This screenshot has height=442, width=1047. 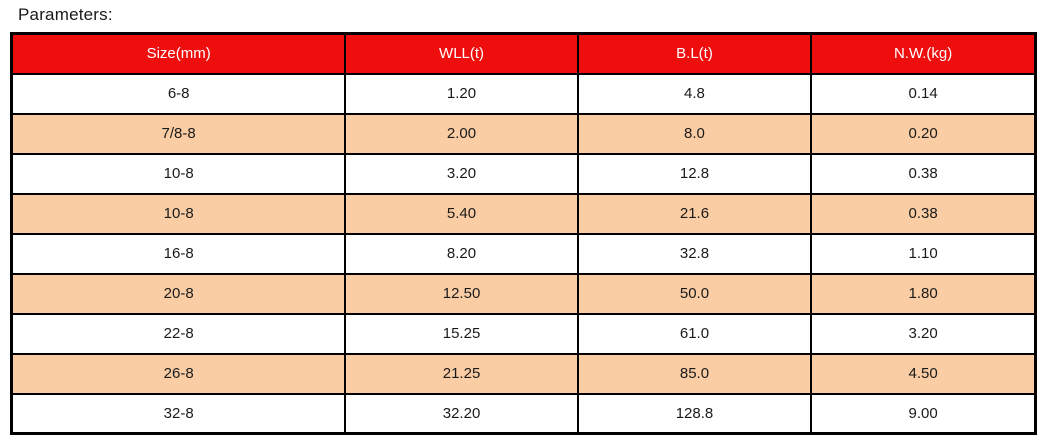 I want to click on table-cell: 12.8, so click(x=694, y=173).